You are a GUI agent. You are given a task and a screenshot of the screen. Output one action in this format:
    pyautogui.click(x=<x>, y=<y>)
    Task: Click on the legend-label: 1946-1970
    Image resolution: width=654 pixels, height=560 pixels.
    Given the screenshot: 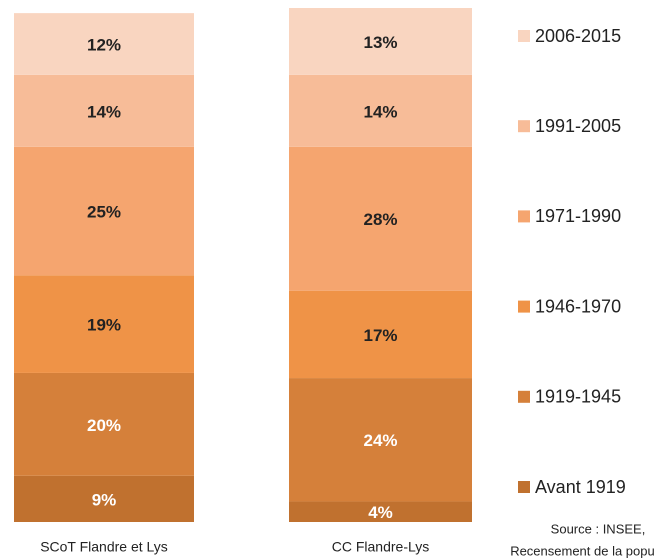 What is the action you would take?
    pyautogui.click(x=578, y=306)
    